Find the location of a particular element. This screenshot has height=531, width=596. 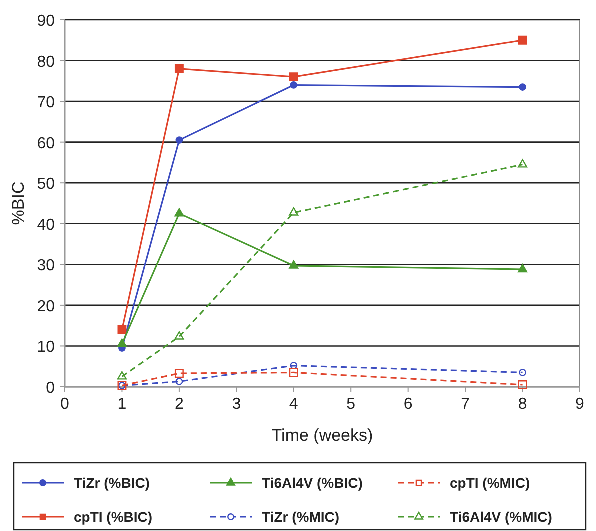

x-tick-label: 2 is located at coordinates (179, 404).